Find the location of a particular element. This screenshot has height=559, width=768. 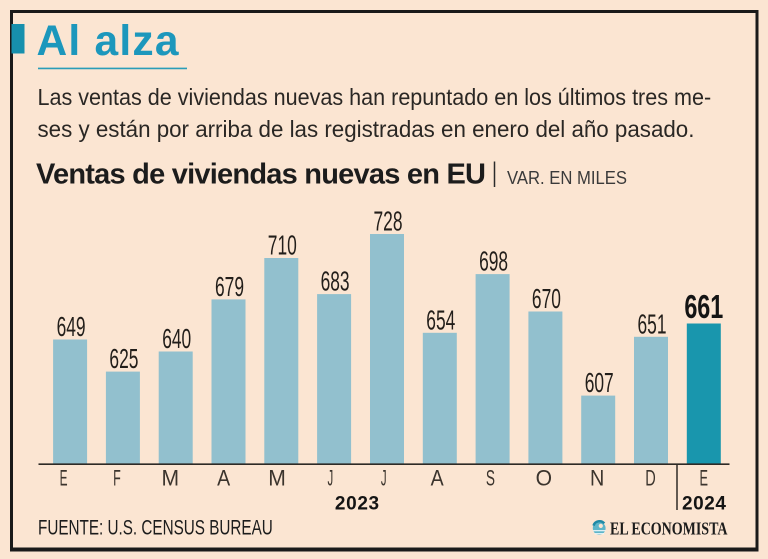

svg-text: 654 is located at coordinates (440, 319).